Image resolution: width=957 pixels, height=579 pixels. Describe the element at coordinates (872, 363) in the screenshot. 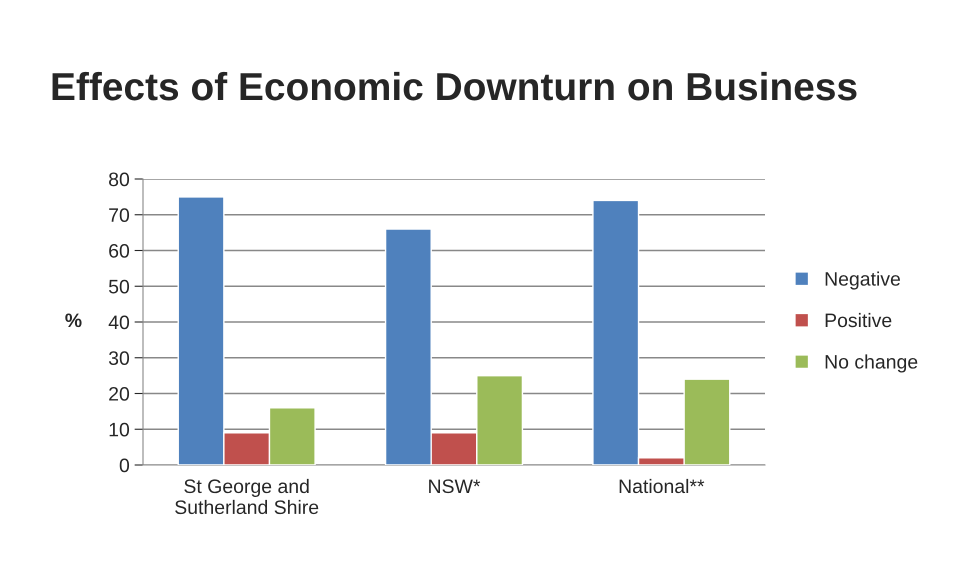

I see `legend-label: No change` at that location.